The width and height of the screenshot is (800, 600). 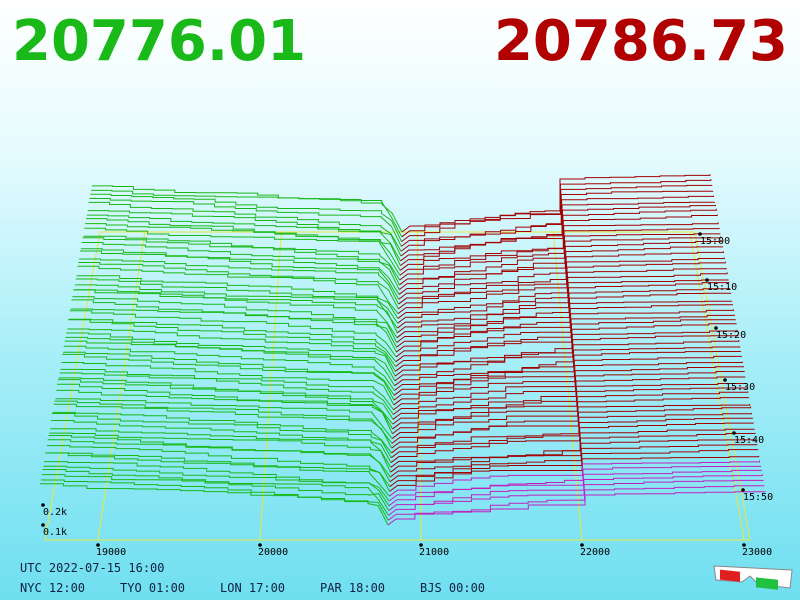 I want to click on price-label: 23000, so click(x=757, y=552).